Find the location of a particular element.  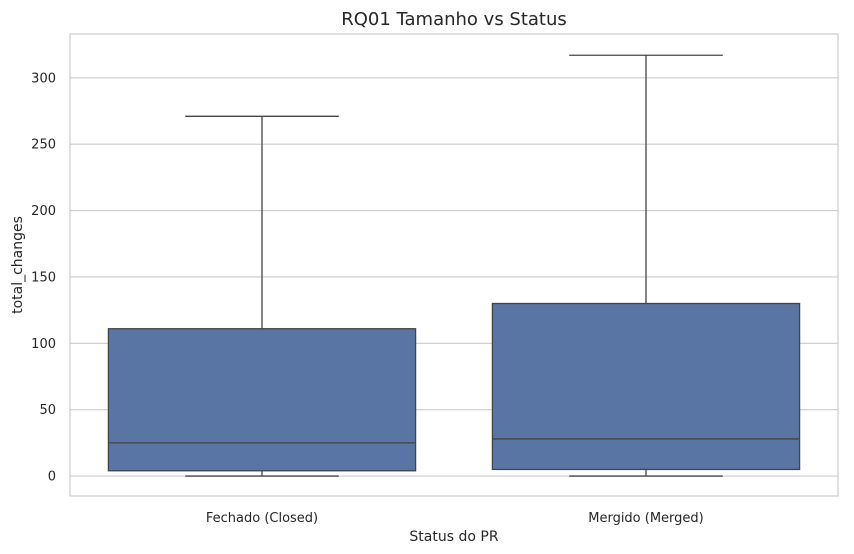

x-axis-label: Status do PR is located at coordinates (453, 537).